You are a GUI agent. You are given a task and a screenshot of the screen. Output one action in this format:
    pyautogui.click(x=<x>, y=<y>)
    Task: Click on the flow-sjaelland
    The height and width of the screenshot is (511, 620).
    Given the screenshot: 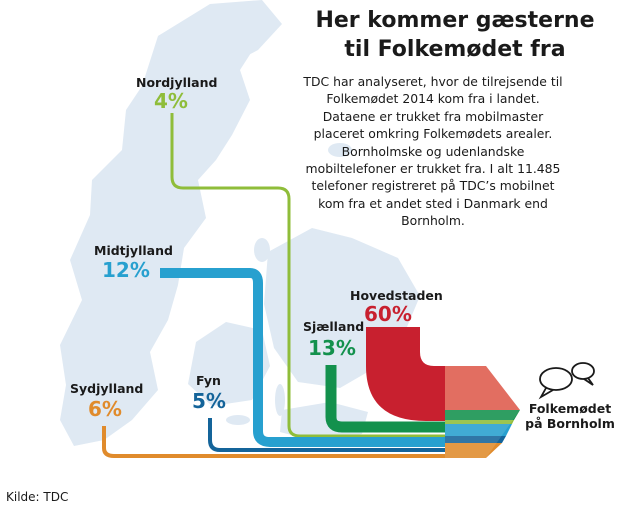 What is the action you would take?
    pyautogui.click(x=390, y=399)
    